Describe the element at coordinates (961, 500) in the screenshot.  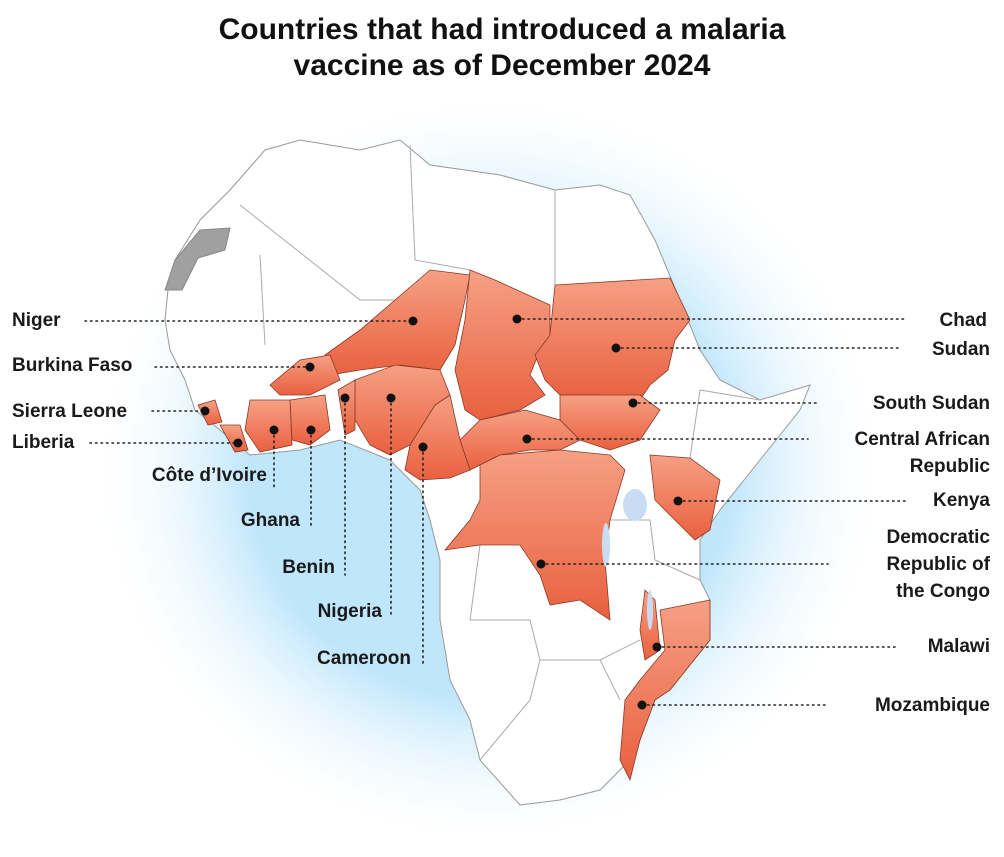
I see `country-label: Kenya` at that location.